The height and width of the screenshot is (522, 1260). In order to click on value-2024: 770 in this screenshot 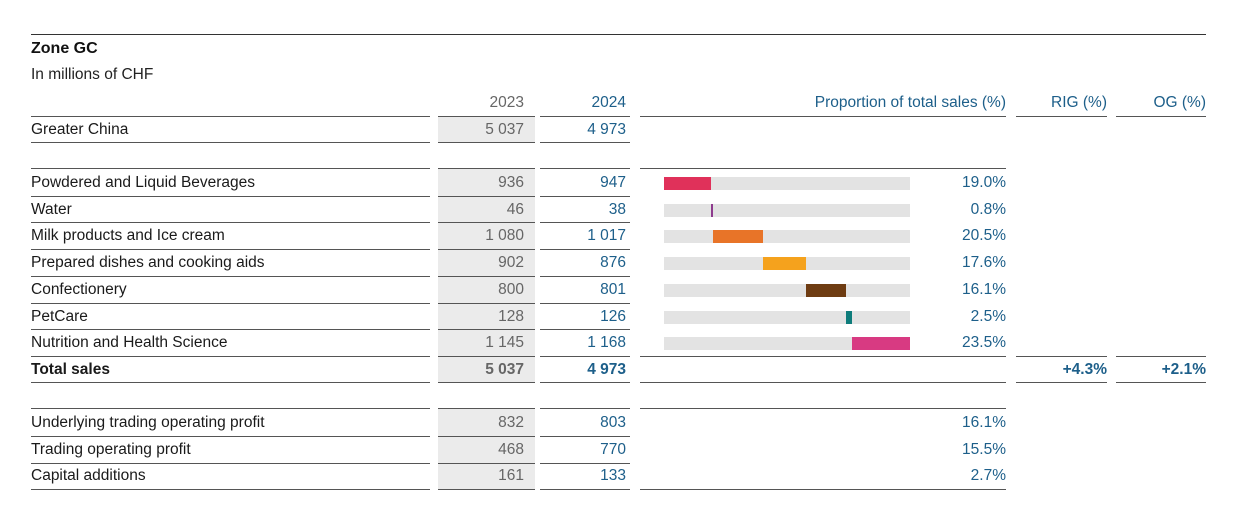, I will do `click(613, 449)`.